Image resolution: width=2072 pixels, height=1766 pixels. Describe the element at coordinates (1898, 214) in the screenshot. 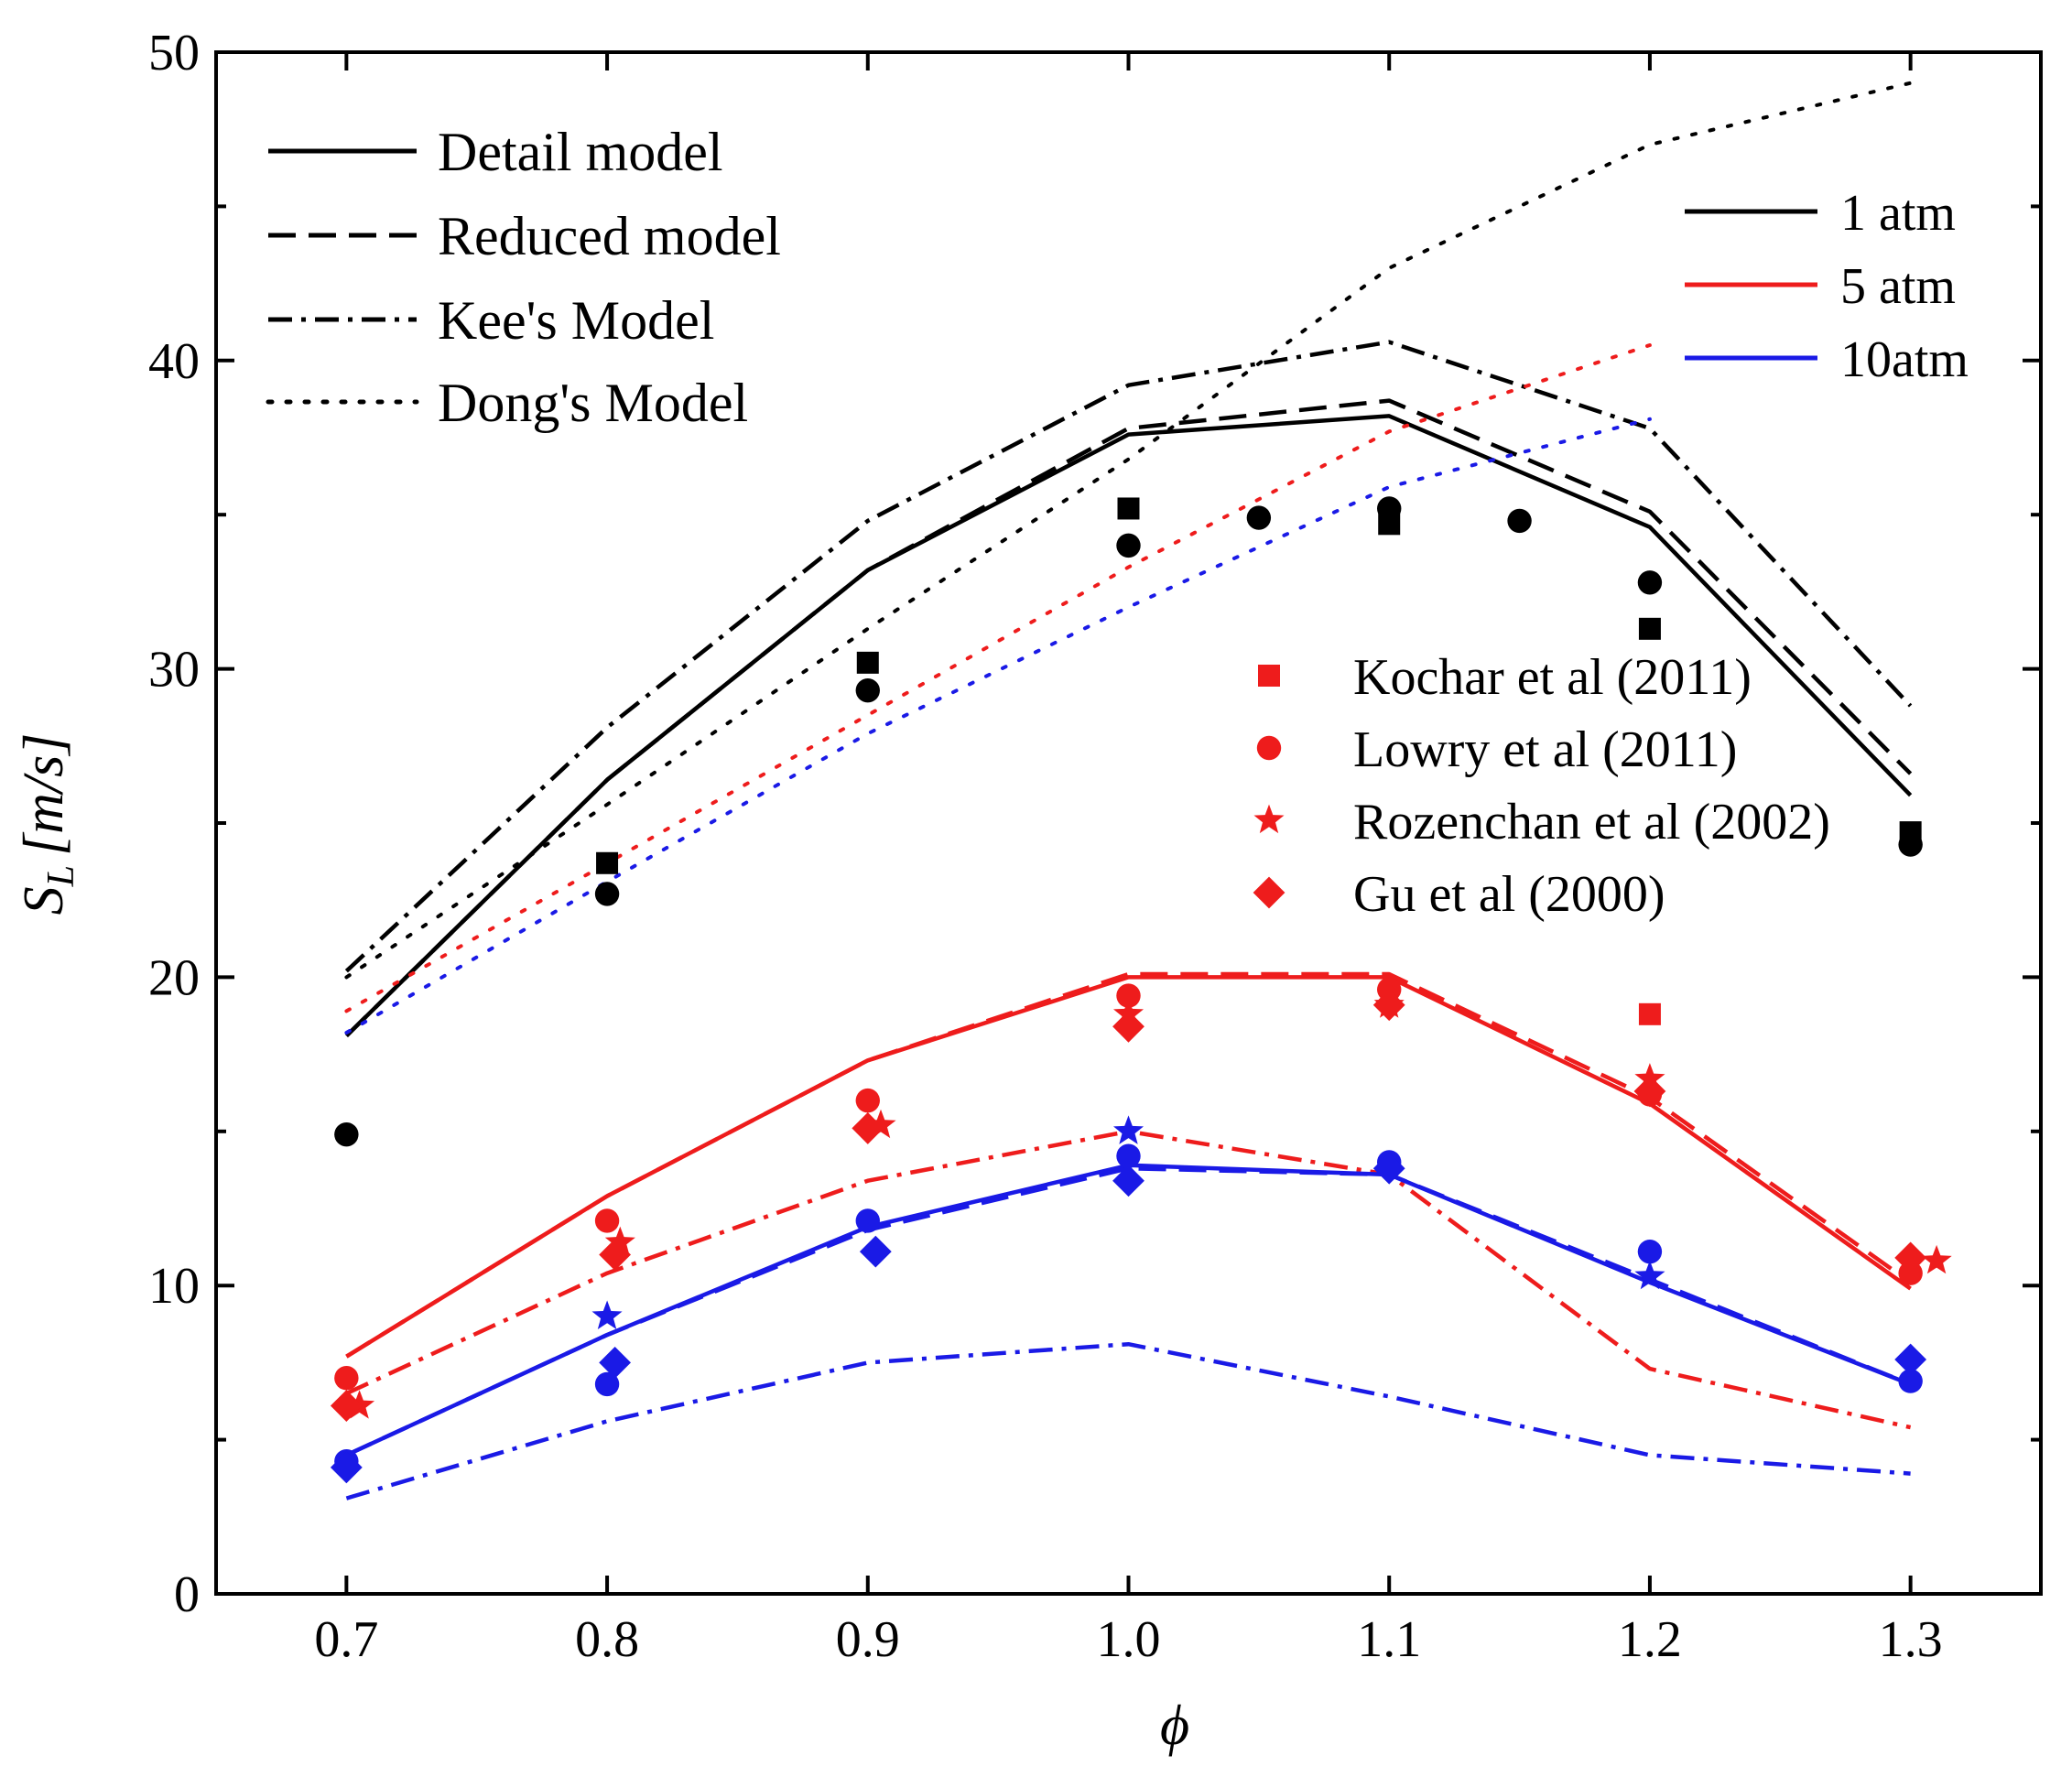

I see `legend-pressure-label-1-atm: 1 atm` at that location.